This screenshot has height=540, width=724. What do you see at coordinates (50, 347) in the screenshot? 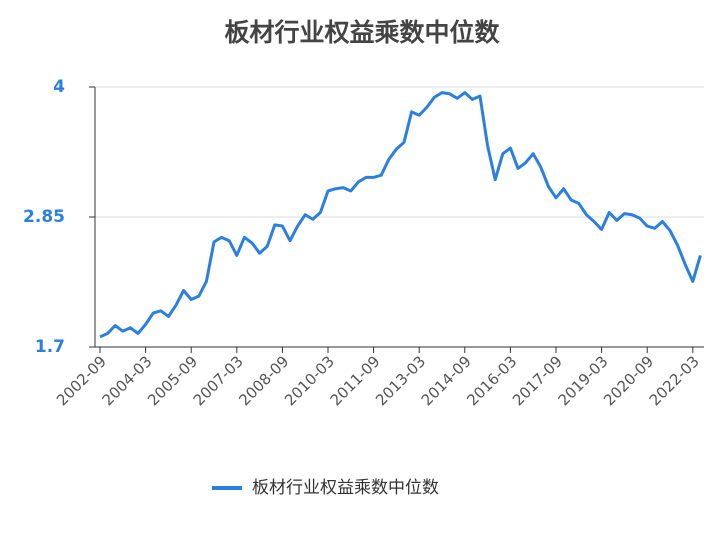
I see `y-tick-label: 1.7` at bounding box center [50, 347].